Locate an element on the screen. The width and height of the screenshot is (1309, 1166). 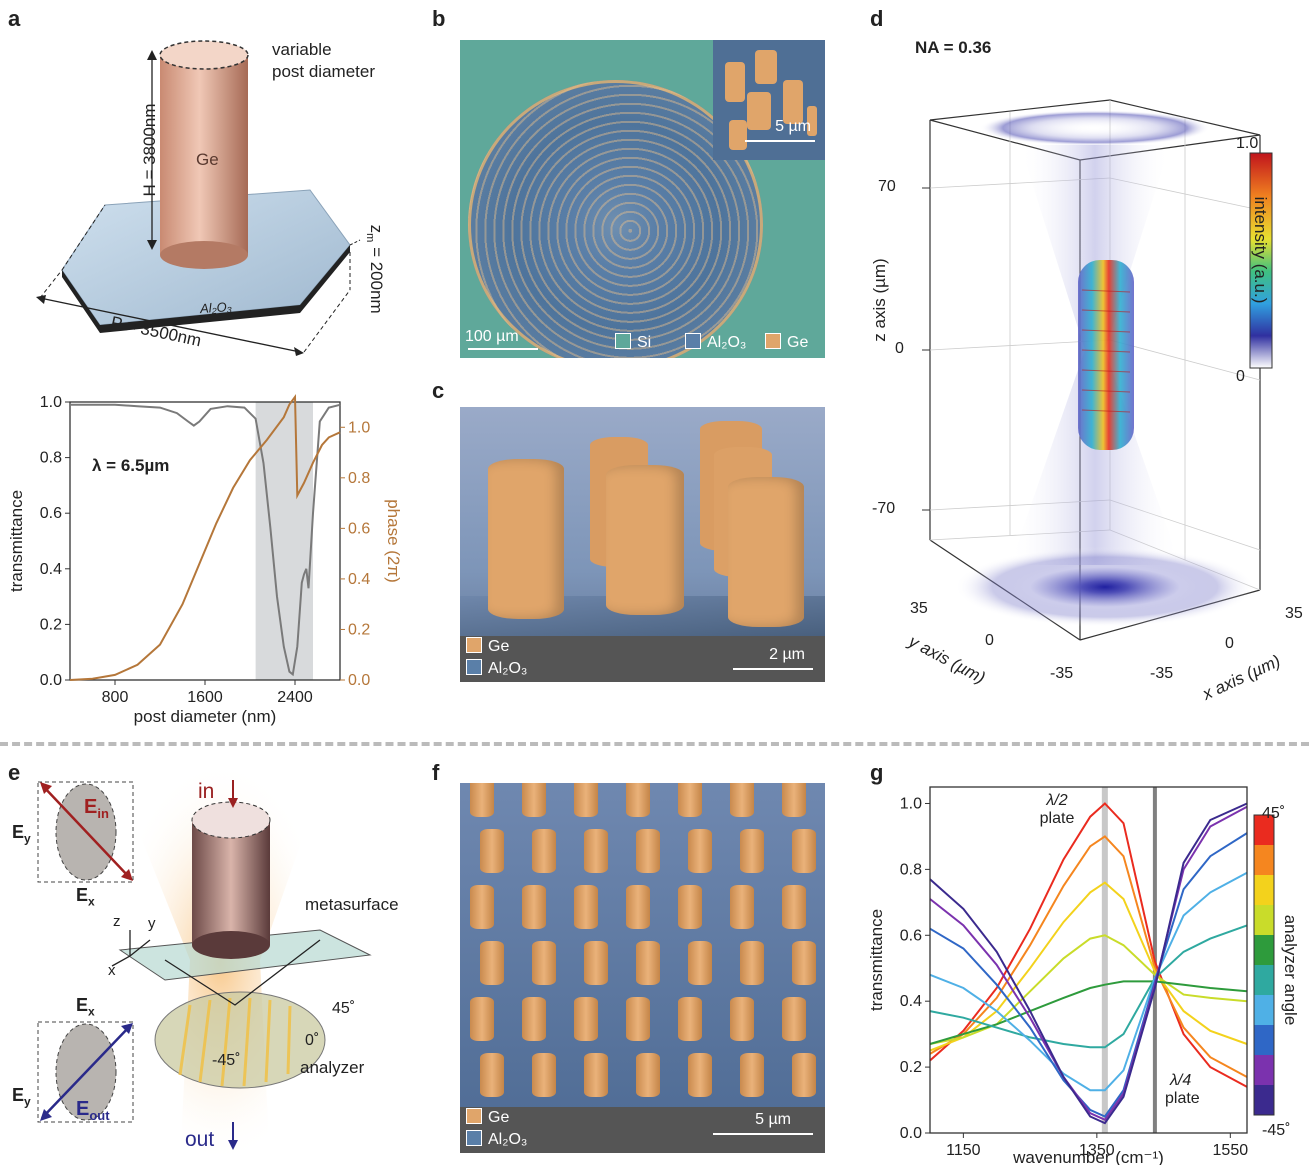
e-in-label: Ein is located at coordinates (96, 808).